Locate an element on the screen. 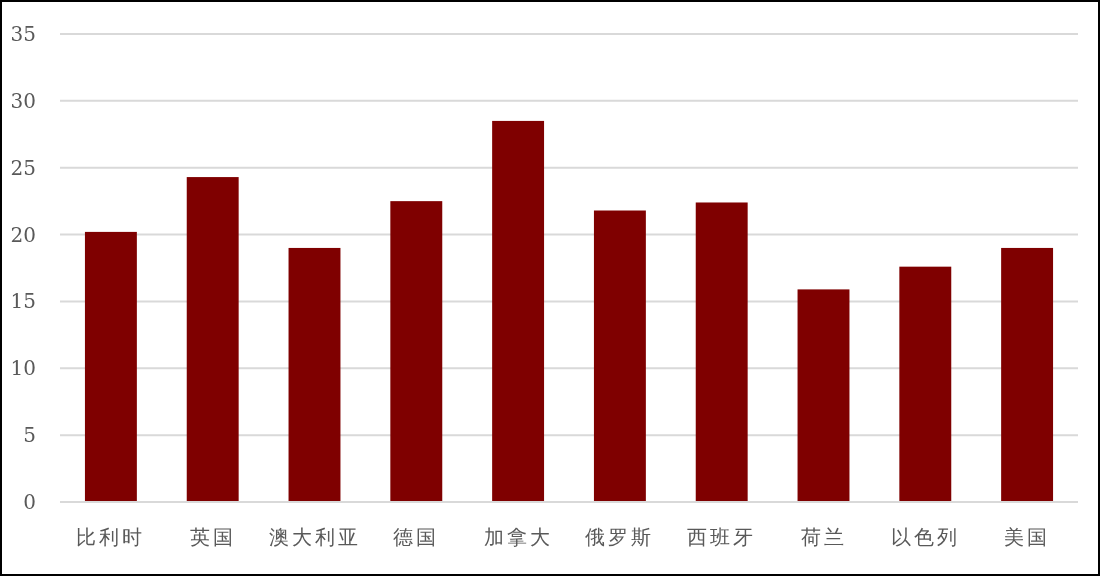 This screenshot has height=576, width=1100. y-tick-label: 10 is located at coordinates (23, 368).